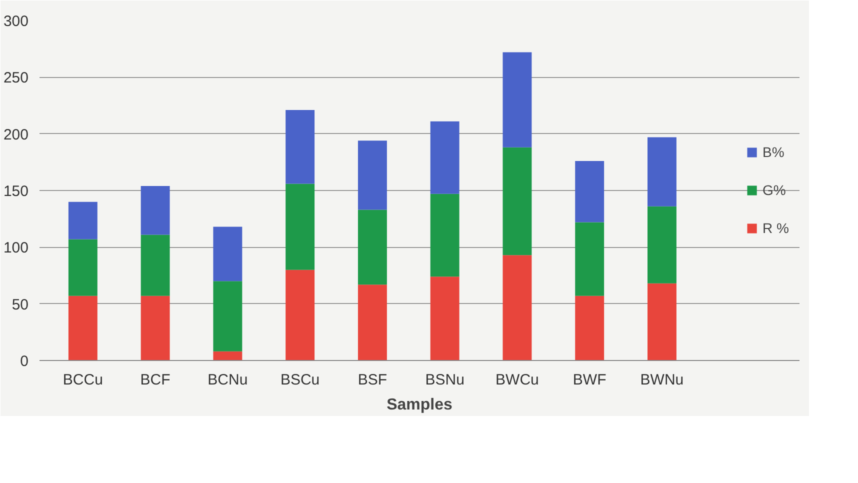  What do you see at coordinates (16, 78) in the screenshot?
I see `y-tick-label: 250` at bounding box center [16, 78].